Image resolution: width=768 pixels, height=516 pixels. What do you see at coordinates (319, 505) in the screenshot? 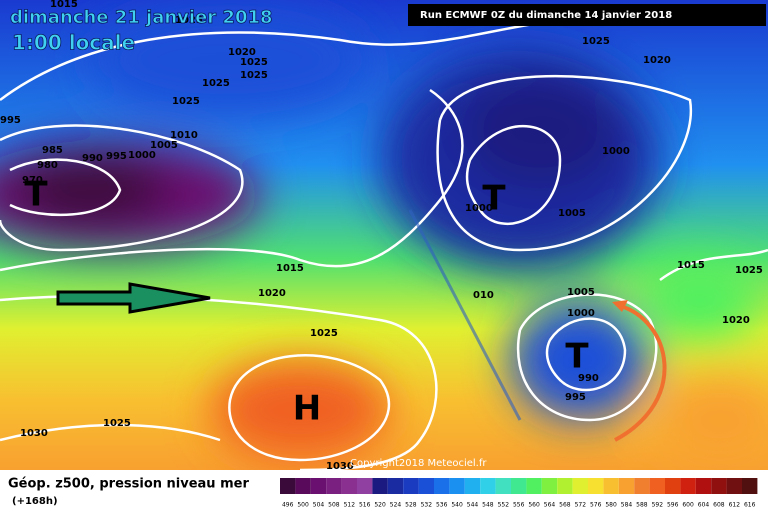
I see `colorbar-label: 504` at bounding box center [319, 505].